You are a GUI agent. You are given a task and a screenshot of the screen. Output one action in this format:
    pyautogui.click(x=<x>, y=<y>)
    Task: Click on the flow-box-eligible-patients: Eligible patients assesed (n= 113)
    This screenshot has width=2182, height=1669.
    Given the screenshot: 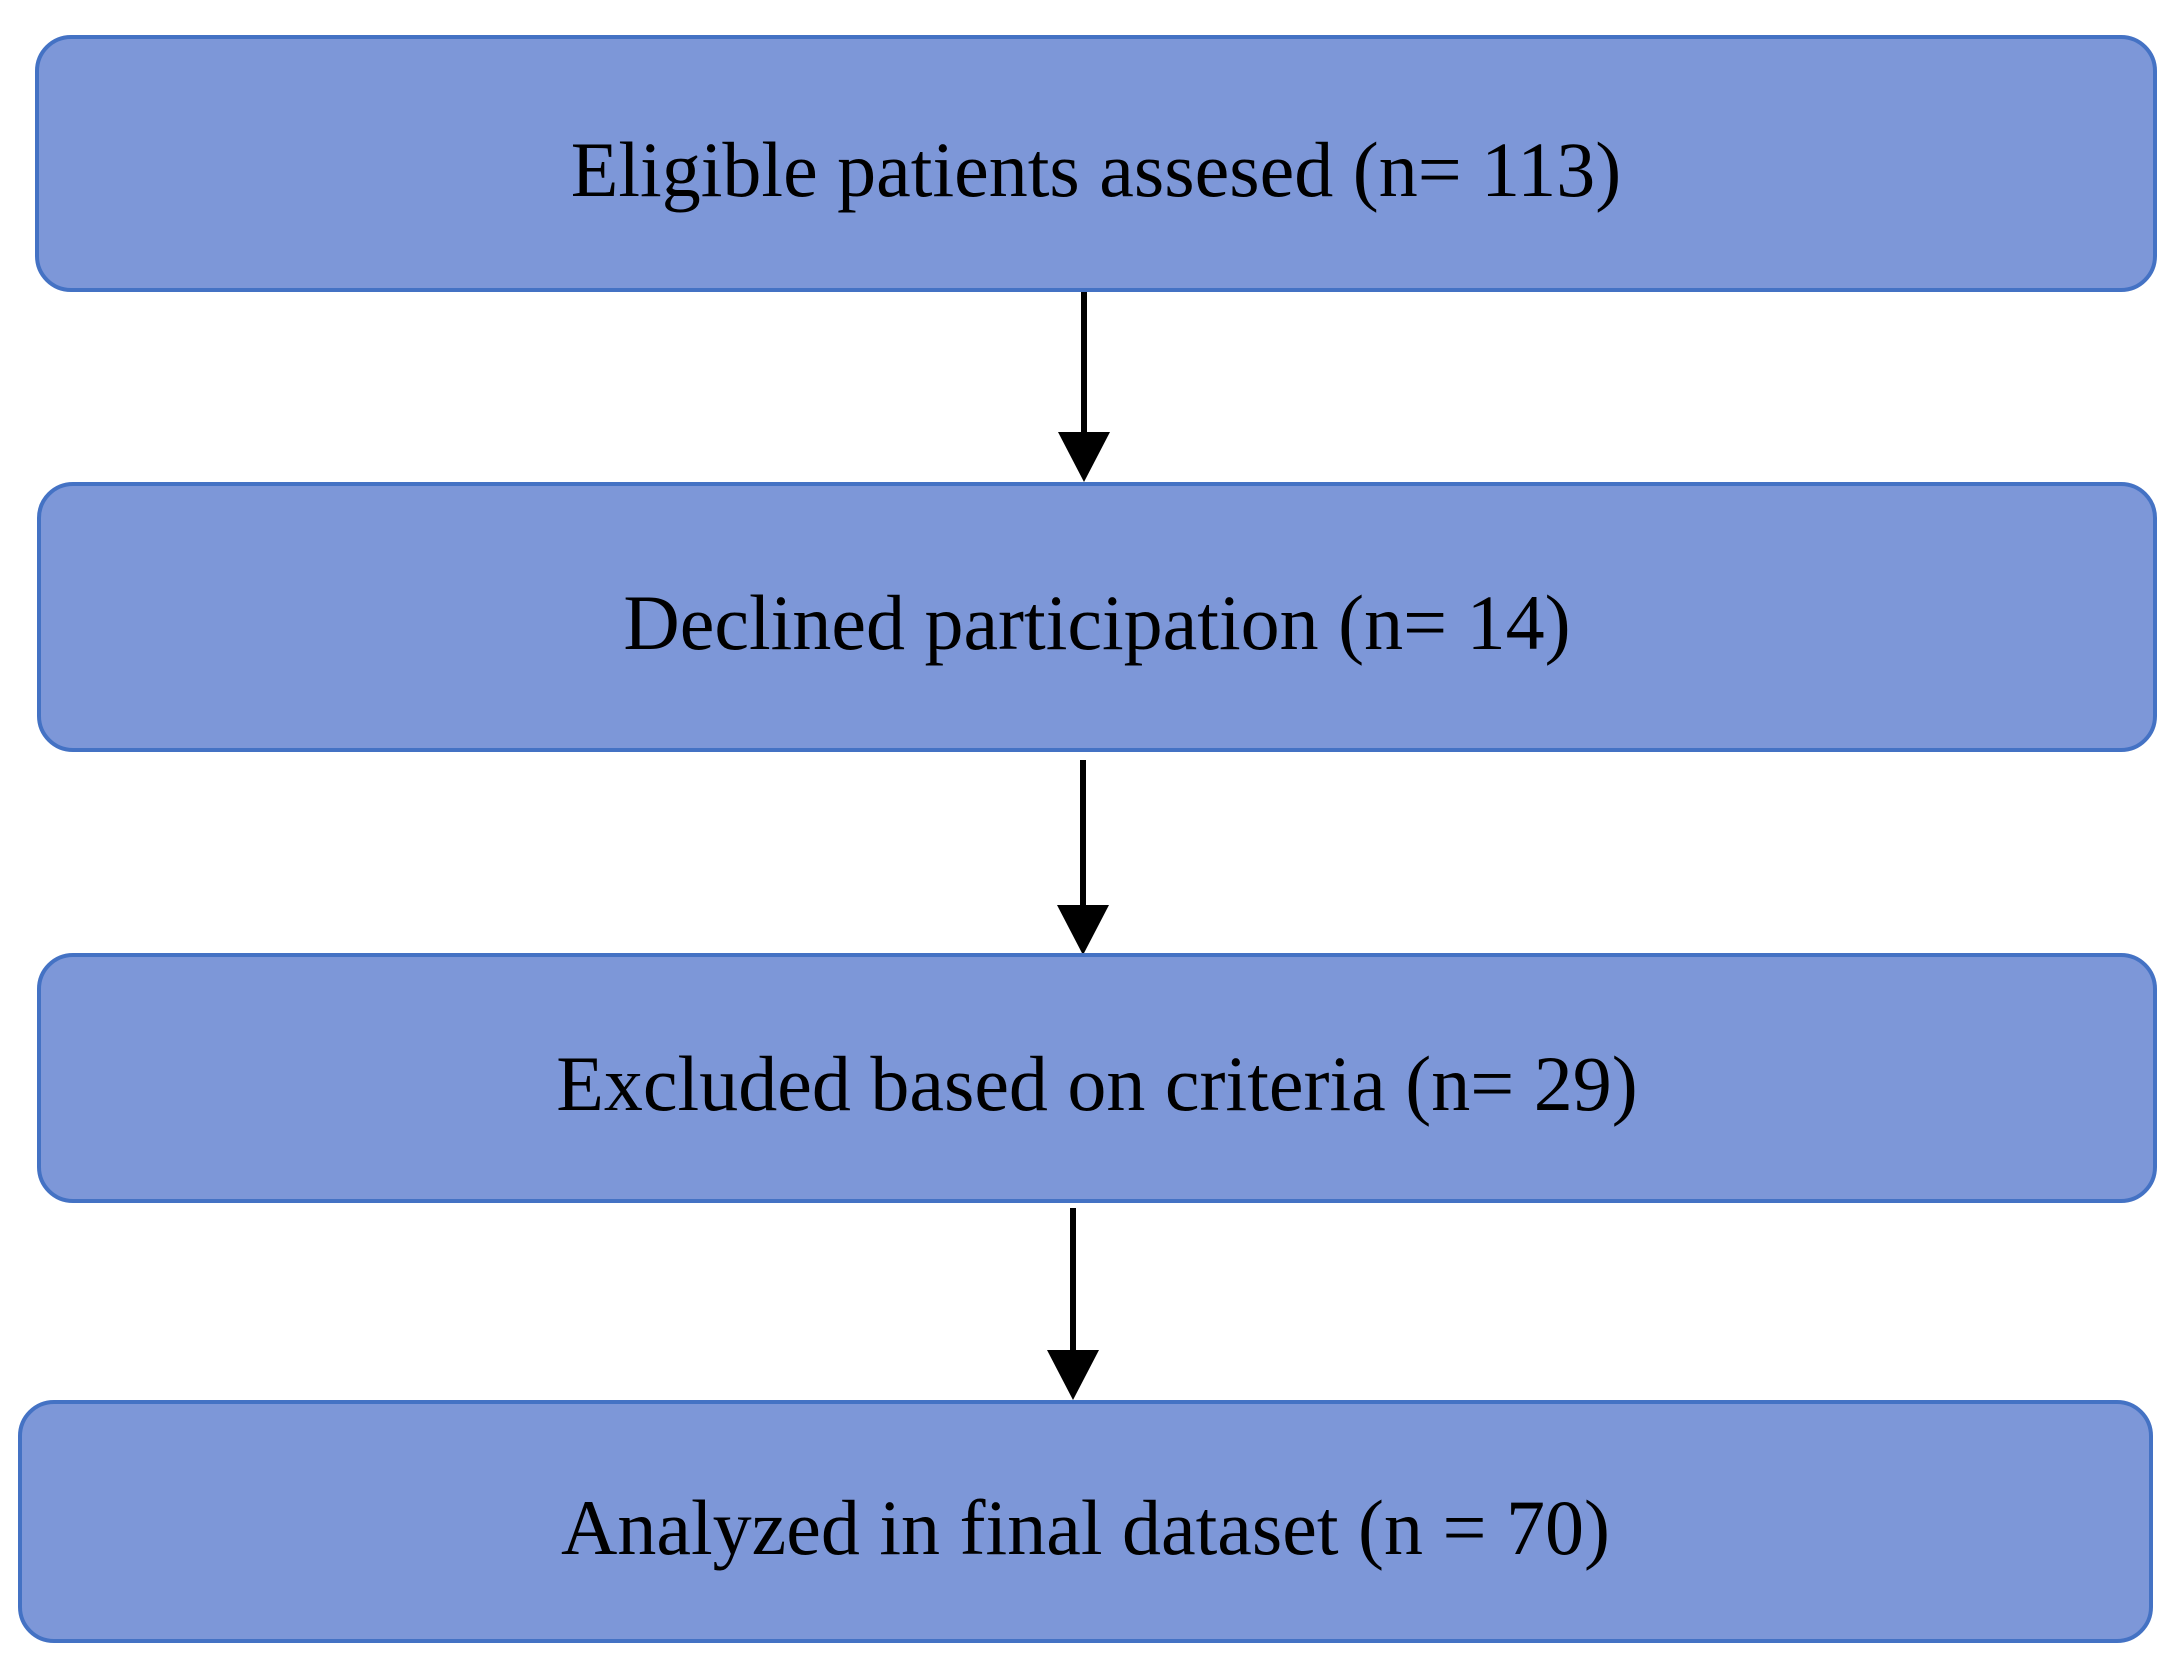 What is the action you would take?
    pyautogui.click(x=1096, y=163)
    